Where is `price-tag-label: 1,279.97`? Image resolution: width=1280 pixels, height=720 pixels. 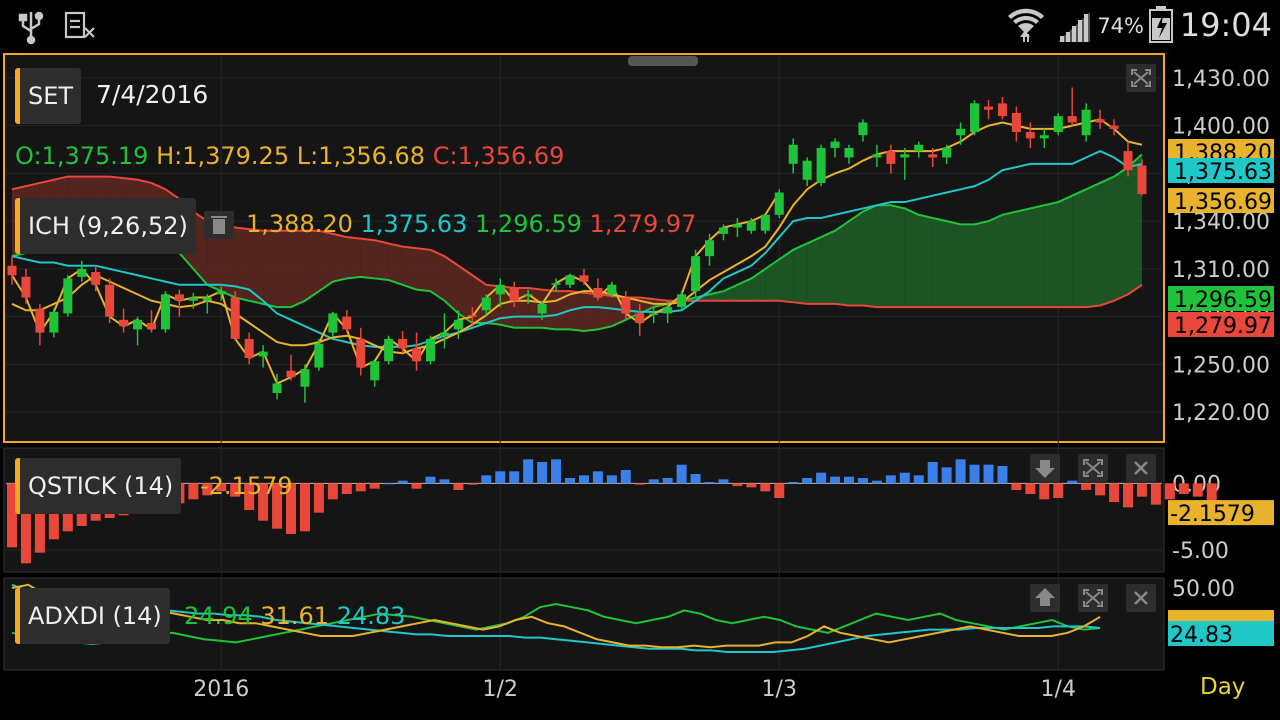 price-tag-label: 1,279.97 is located at coordinates (1223, 326).